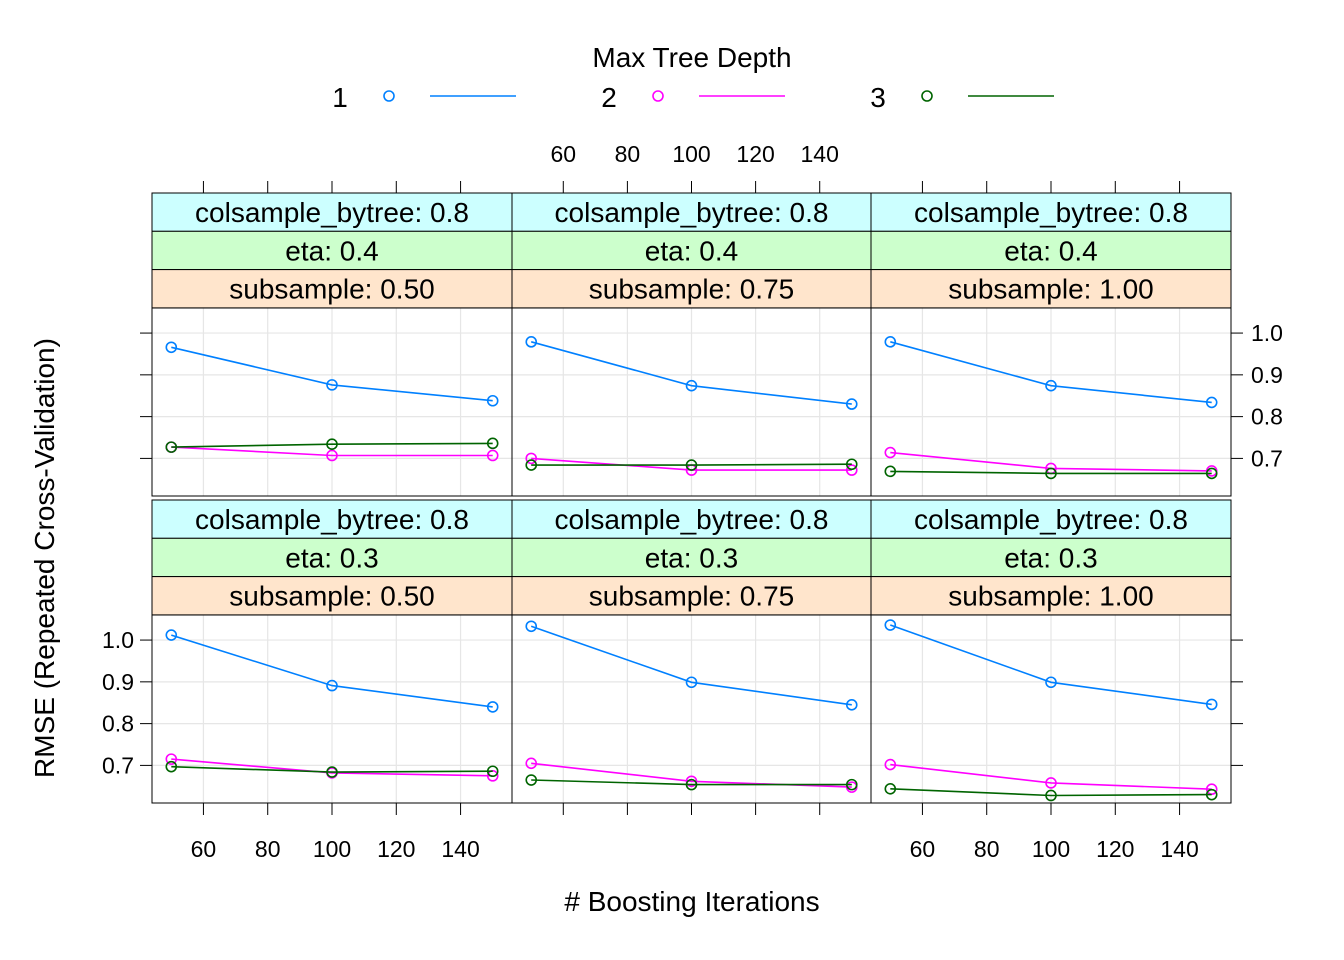  Describe the element at coordinates (118, 640) in the screenshot. I see `y-tick-label: 1.0` at that location.